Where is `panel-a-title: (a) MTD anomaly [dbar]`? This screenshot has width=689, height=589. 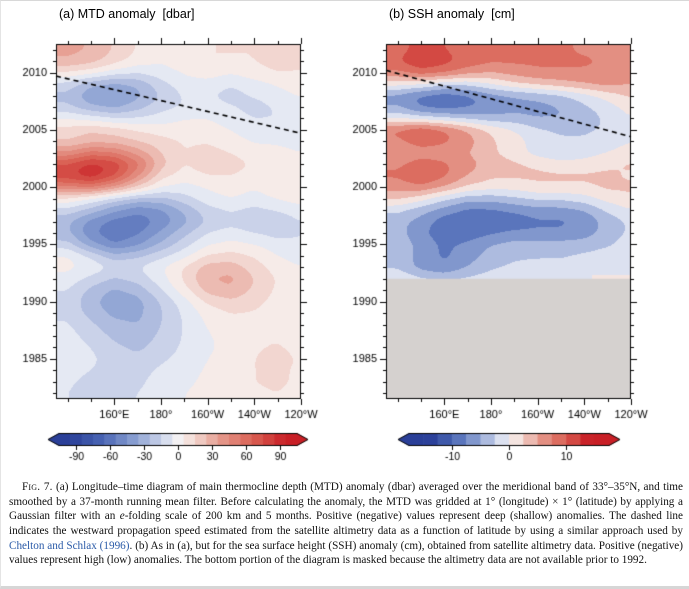
panel-a-title: (a) MTD anomaly [dbar] is located at coordinates (127, 14).